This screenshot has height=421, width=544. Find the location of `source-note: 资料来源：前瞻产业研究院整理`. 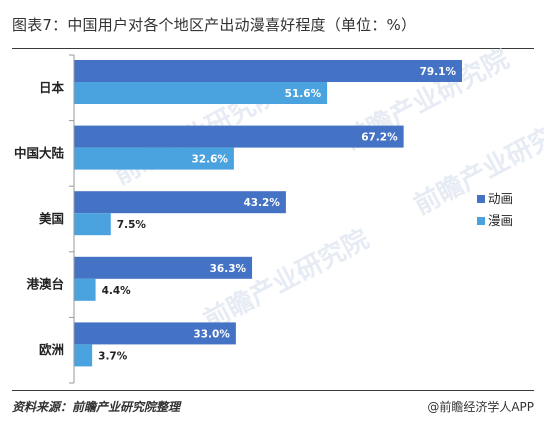

source-note: 资料来源：前瞻产业研究院整理 is located at coordinates (96, 407).